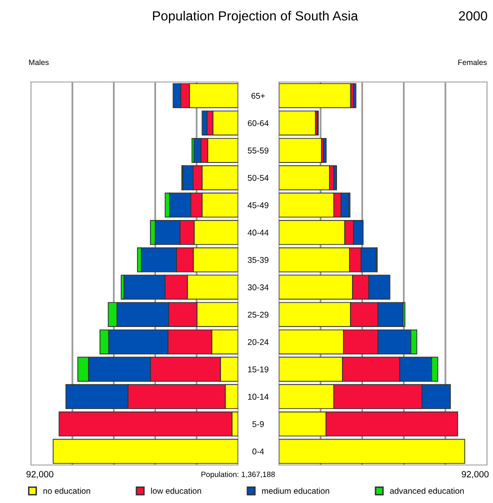 The image size is (493, 503). I want to click on y-tick-label: 5-9, so click(258, 424).